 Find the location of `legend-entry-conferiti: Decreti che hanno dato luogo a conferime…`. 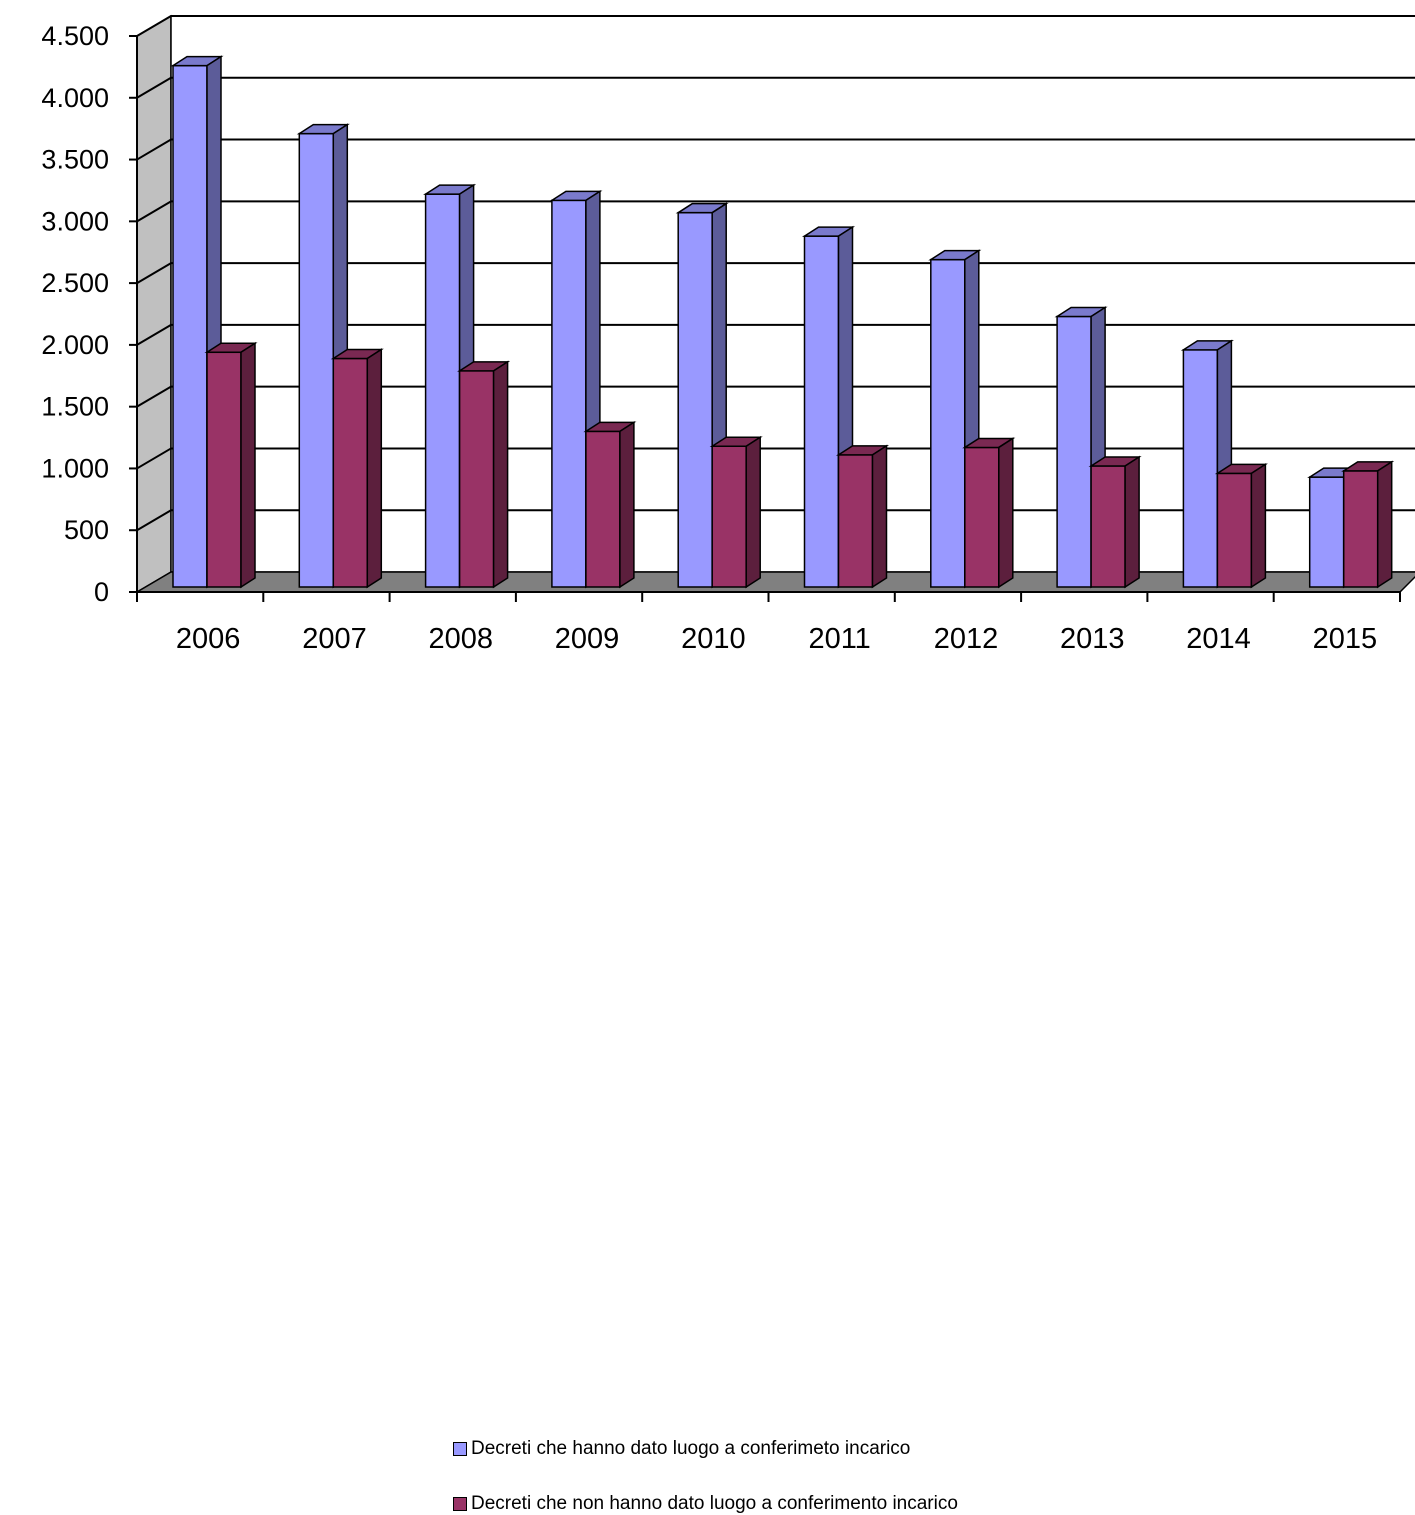

legend-entry-conferiti: Decreti che hanno dato luogo a conferime… is located at coordinates (681, 1449).